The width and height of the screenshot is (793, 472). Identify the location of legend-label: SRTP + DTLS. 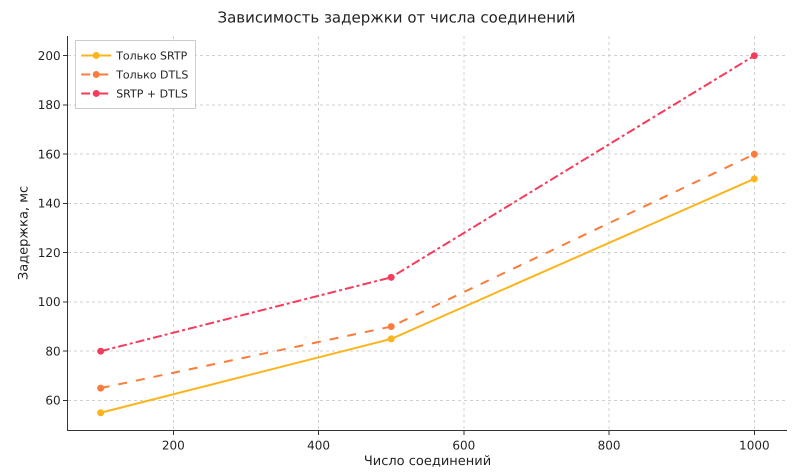
(152, 94).